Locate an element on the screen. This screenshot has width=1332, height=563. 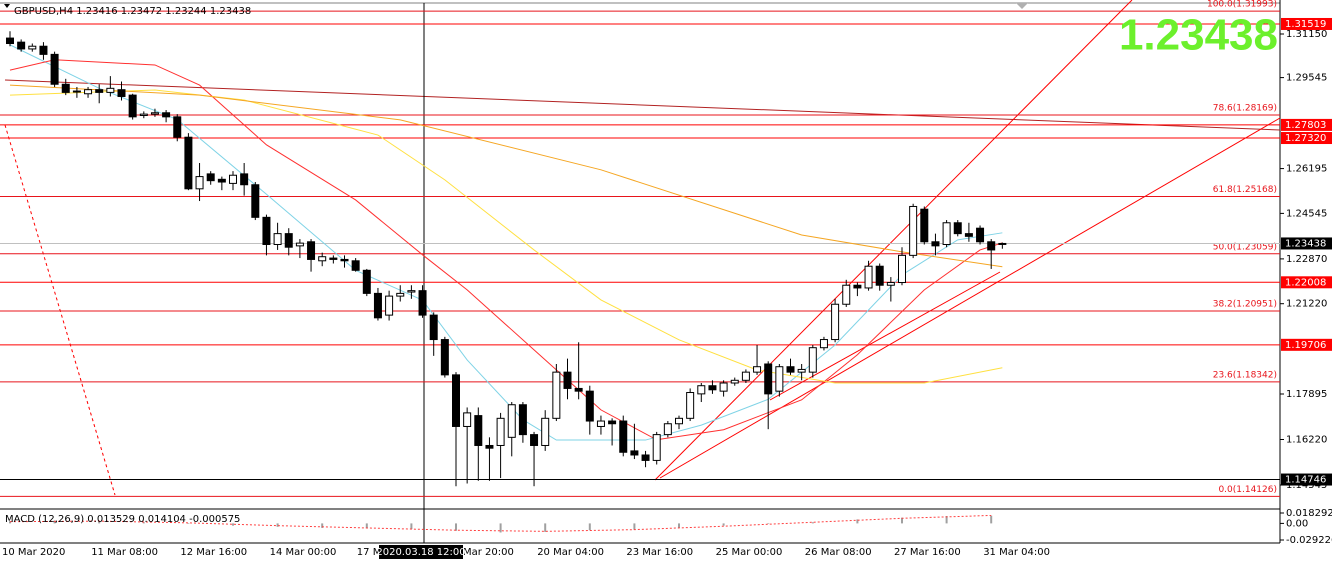
x-tick-label: 17 M is located at coordinates (369, 552).